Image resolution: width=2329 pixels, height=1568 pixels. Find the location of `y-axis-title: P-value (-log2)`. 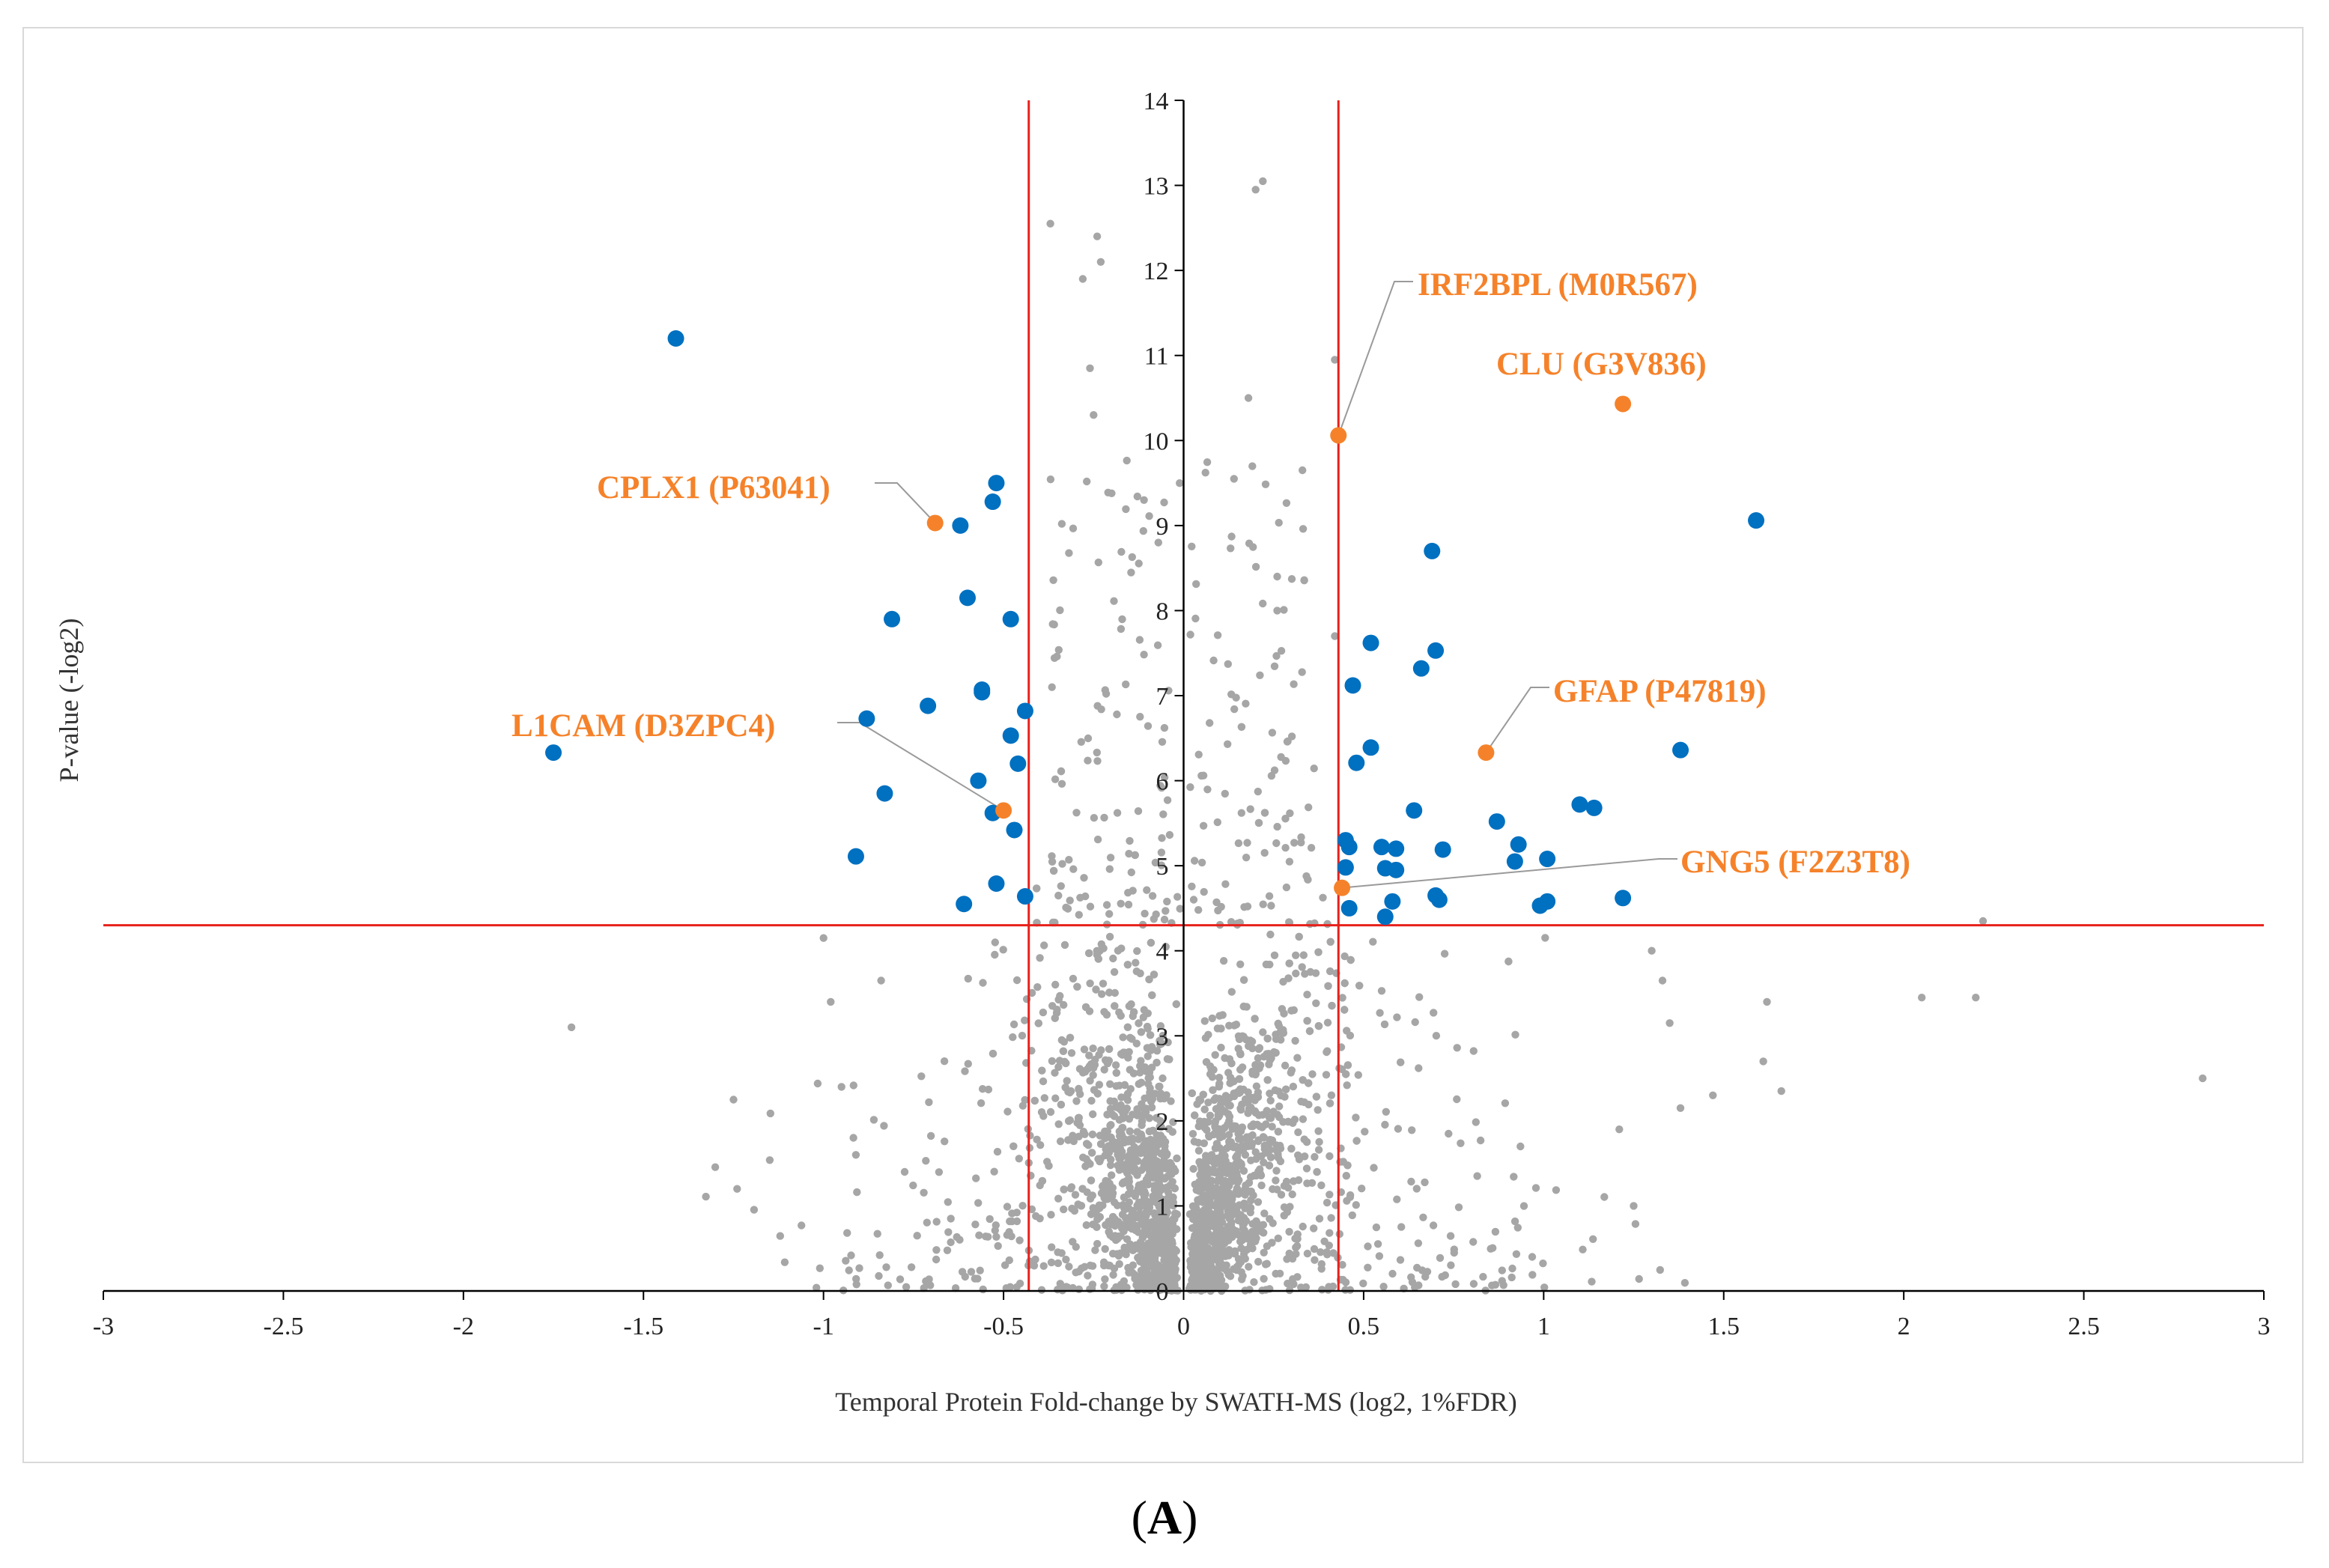

y-axis-title: P-value (-log2) is located at coordinates (69, 701).